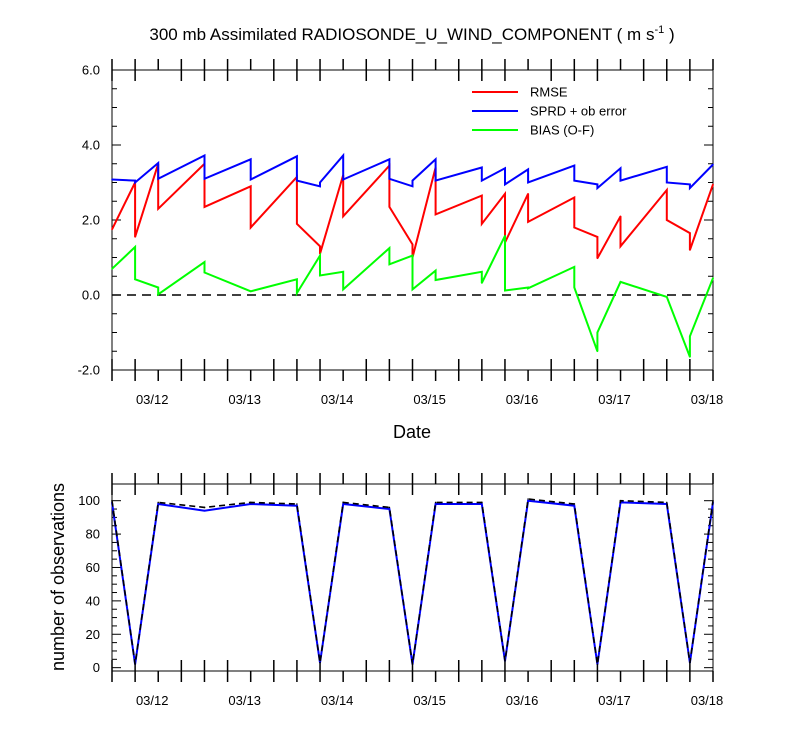 The image size is (800, 750). I want to click on top-y-tick-label: 6.0, so click(91, 70).